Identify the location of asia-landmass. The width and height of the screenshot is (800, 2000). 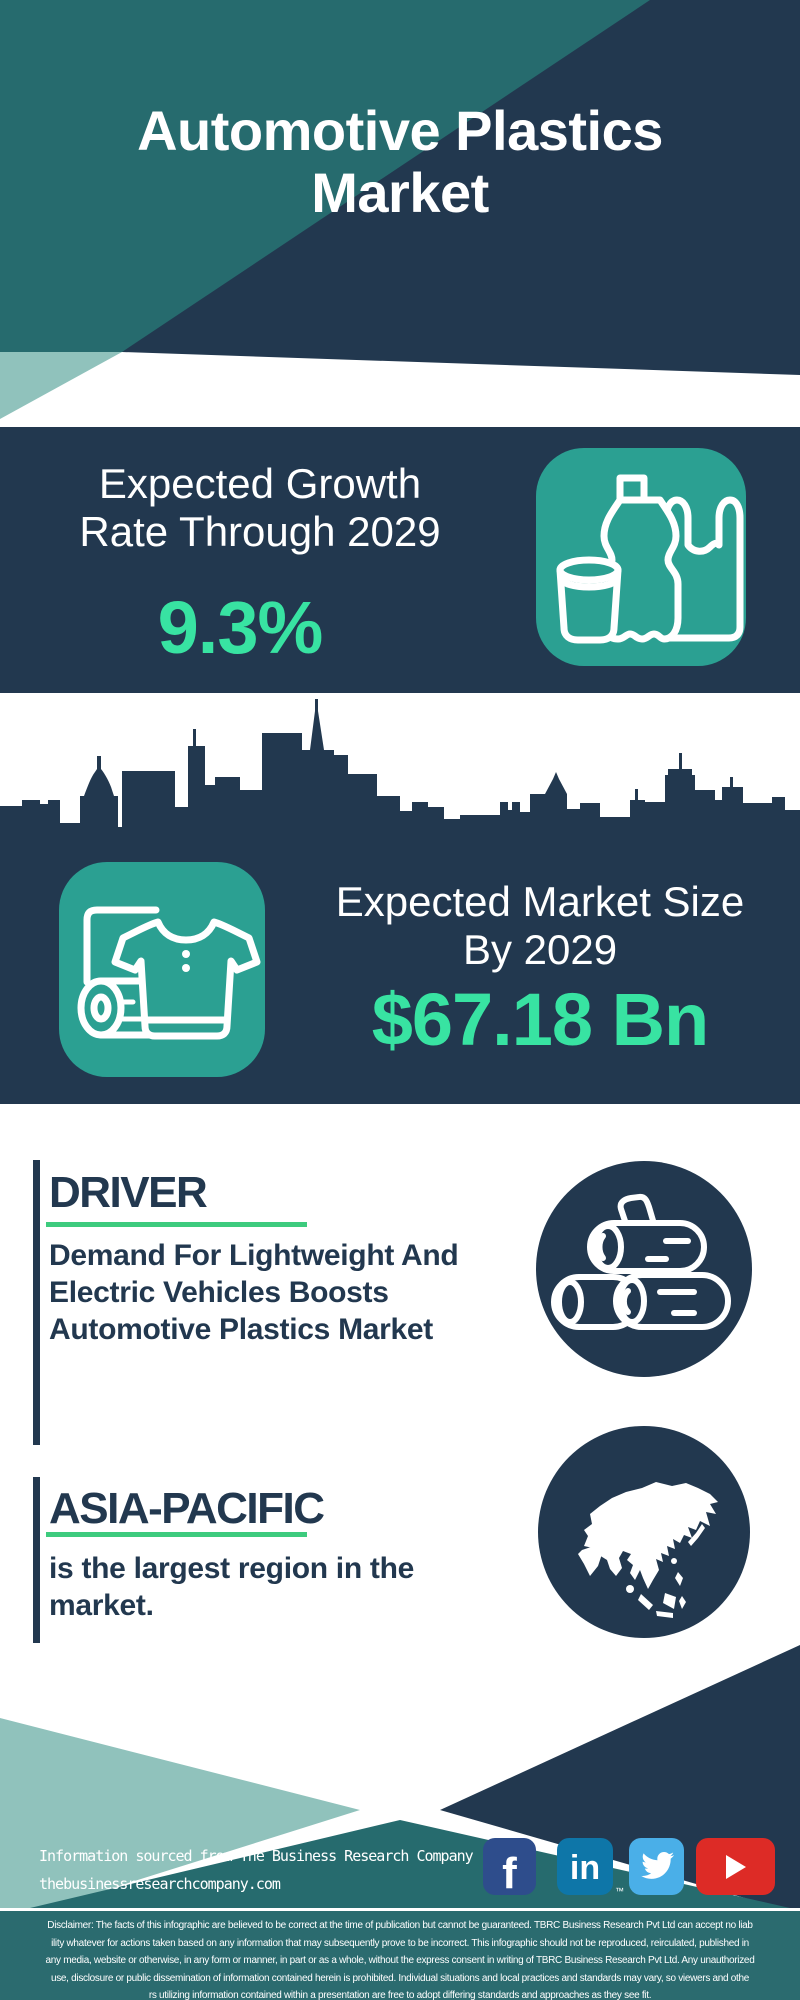
(651, 1535).